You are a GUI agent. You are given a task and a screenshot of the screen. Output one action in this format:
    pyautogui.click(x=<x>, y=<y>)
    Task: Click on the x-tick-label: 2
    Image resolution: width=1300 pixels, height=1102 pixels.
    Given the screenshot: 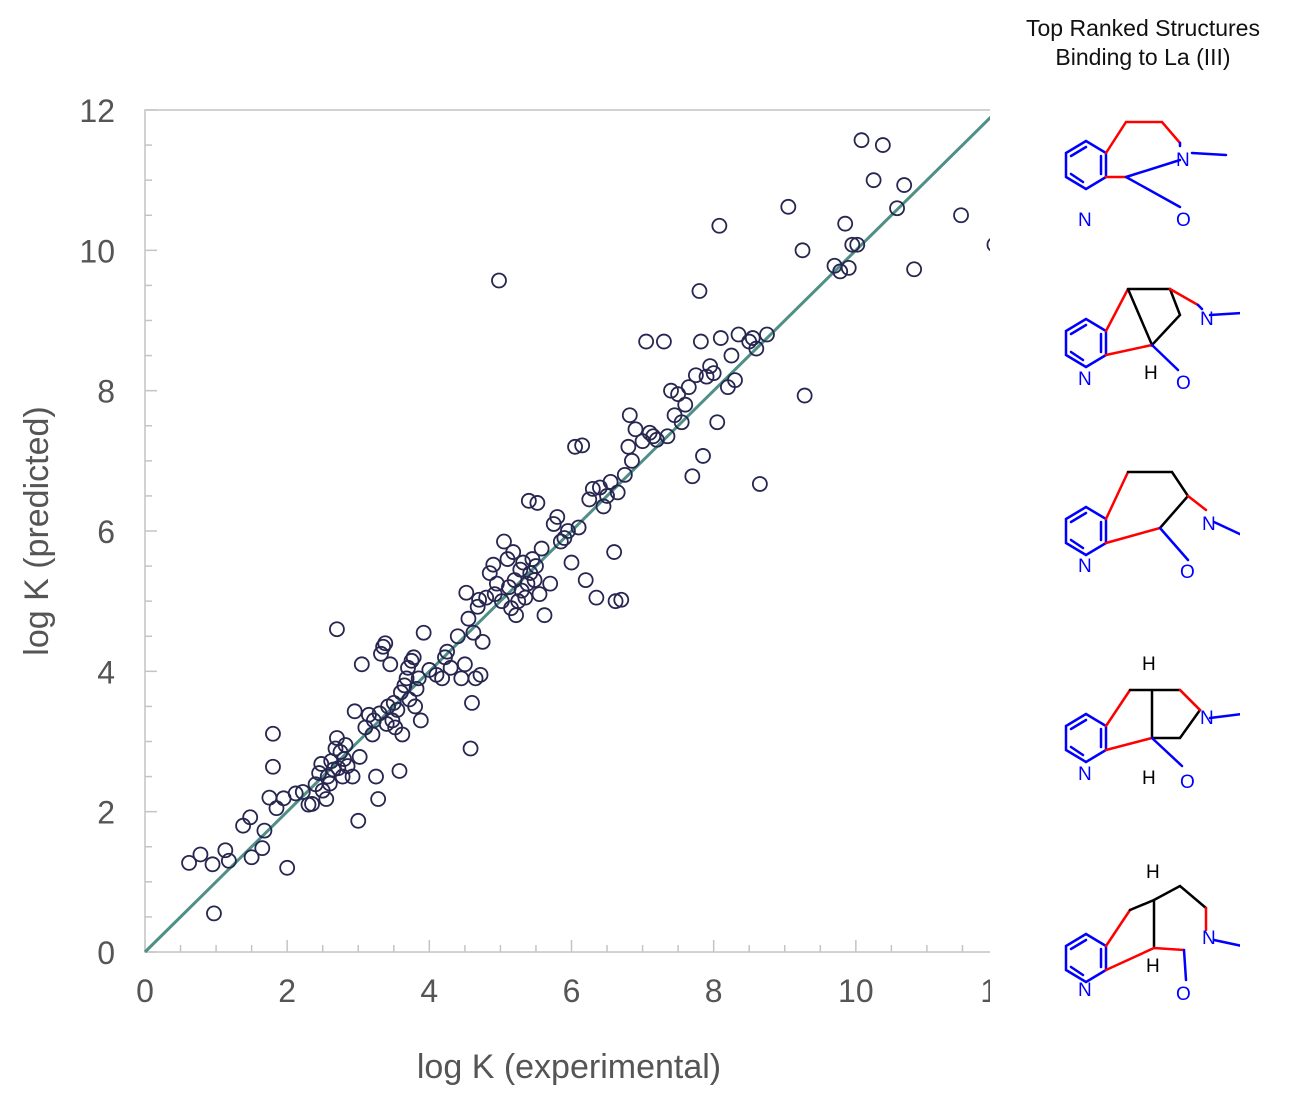 What is the action you would take?
    pyautogui.click(x=287, y=991)
    